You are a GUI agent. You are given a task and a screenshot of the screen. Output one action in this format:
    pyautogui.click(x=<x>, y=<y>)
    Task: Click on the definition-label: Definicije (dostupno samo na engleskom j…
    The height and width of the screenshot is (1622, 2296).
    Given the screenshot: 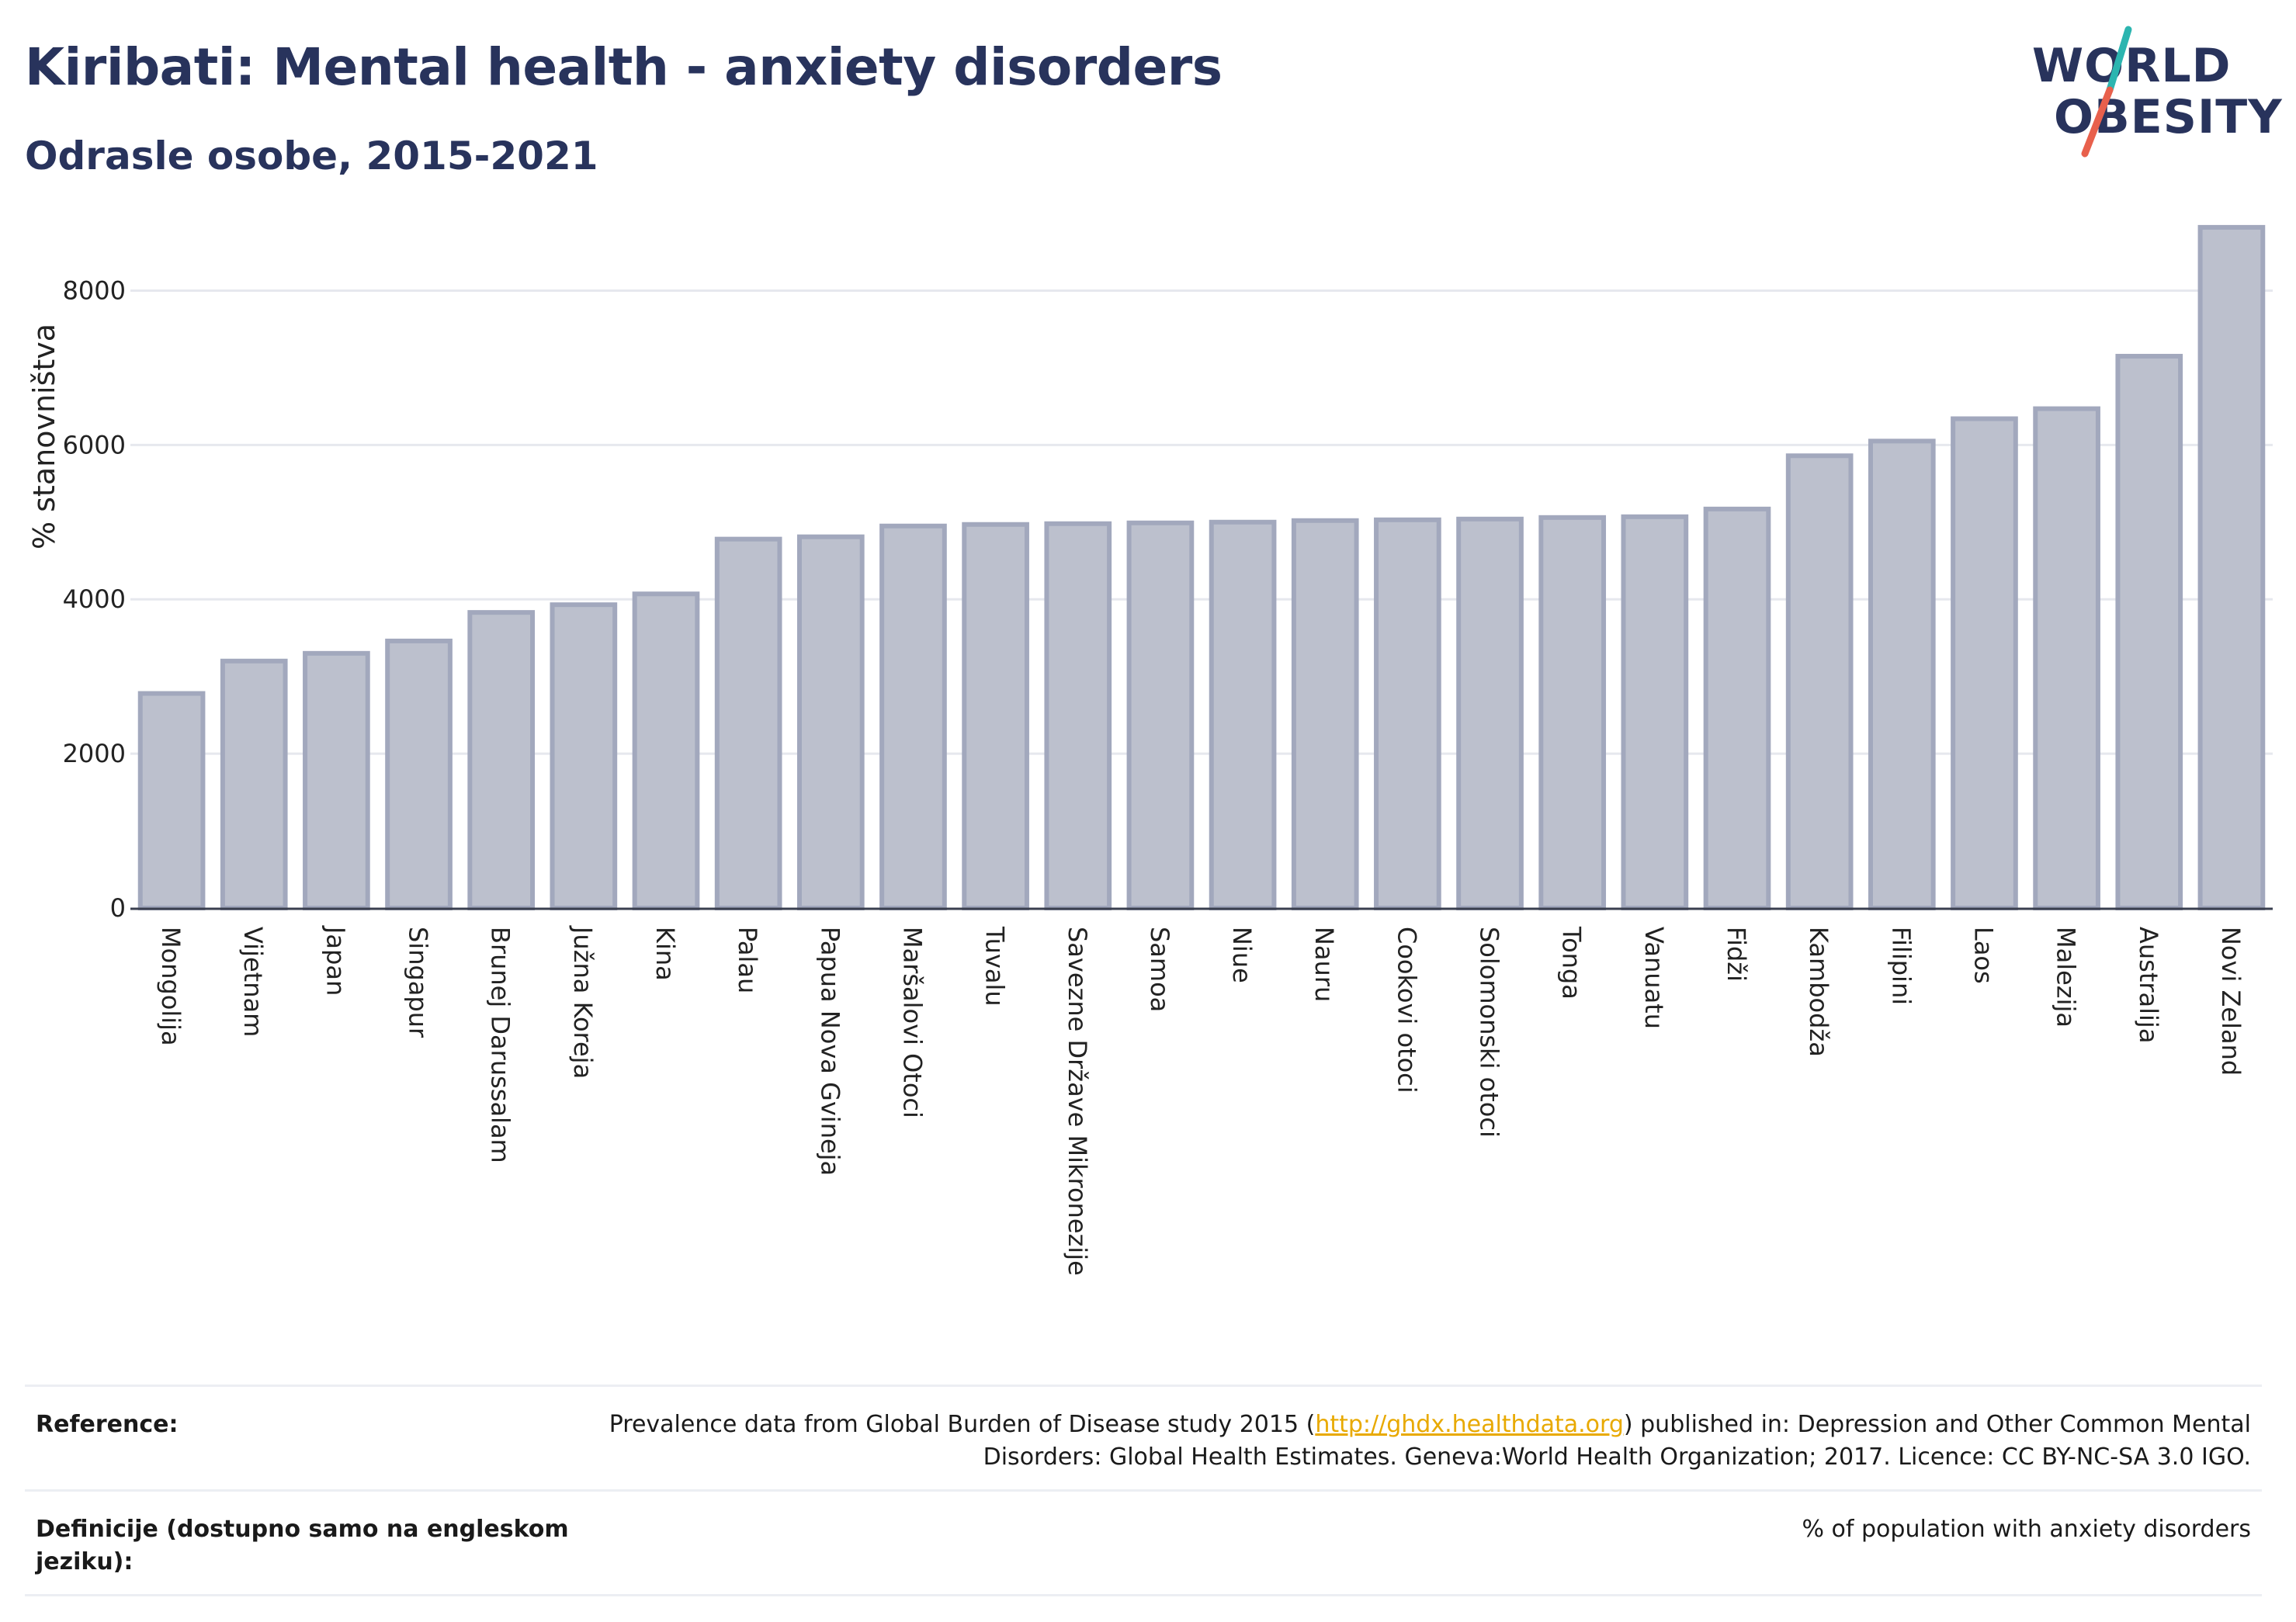 What is the action you would take?
    pyautogui.click(x=302, y=1545)
    